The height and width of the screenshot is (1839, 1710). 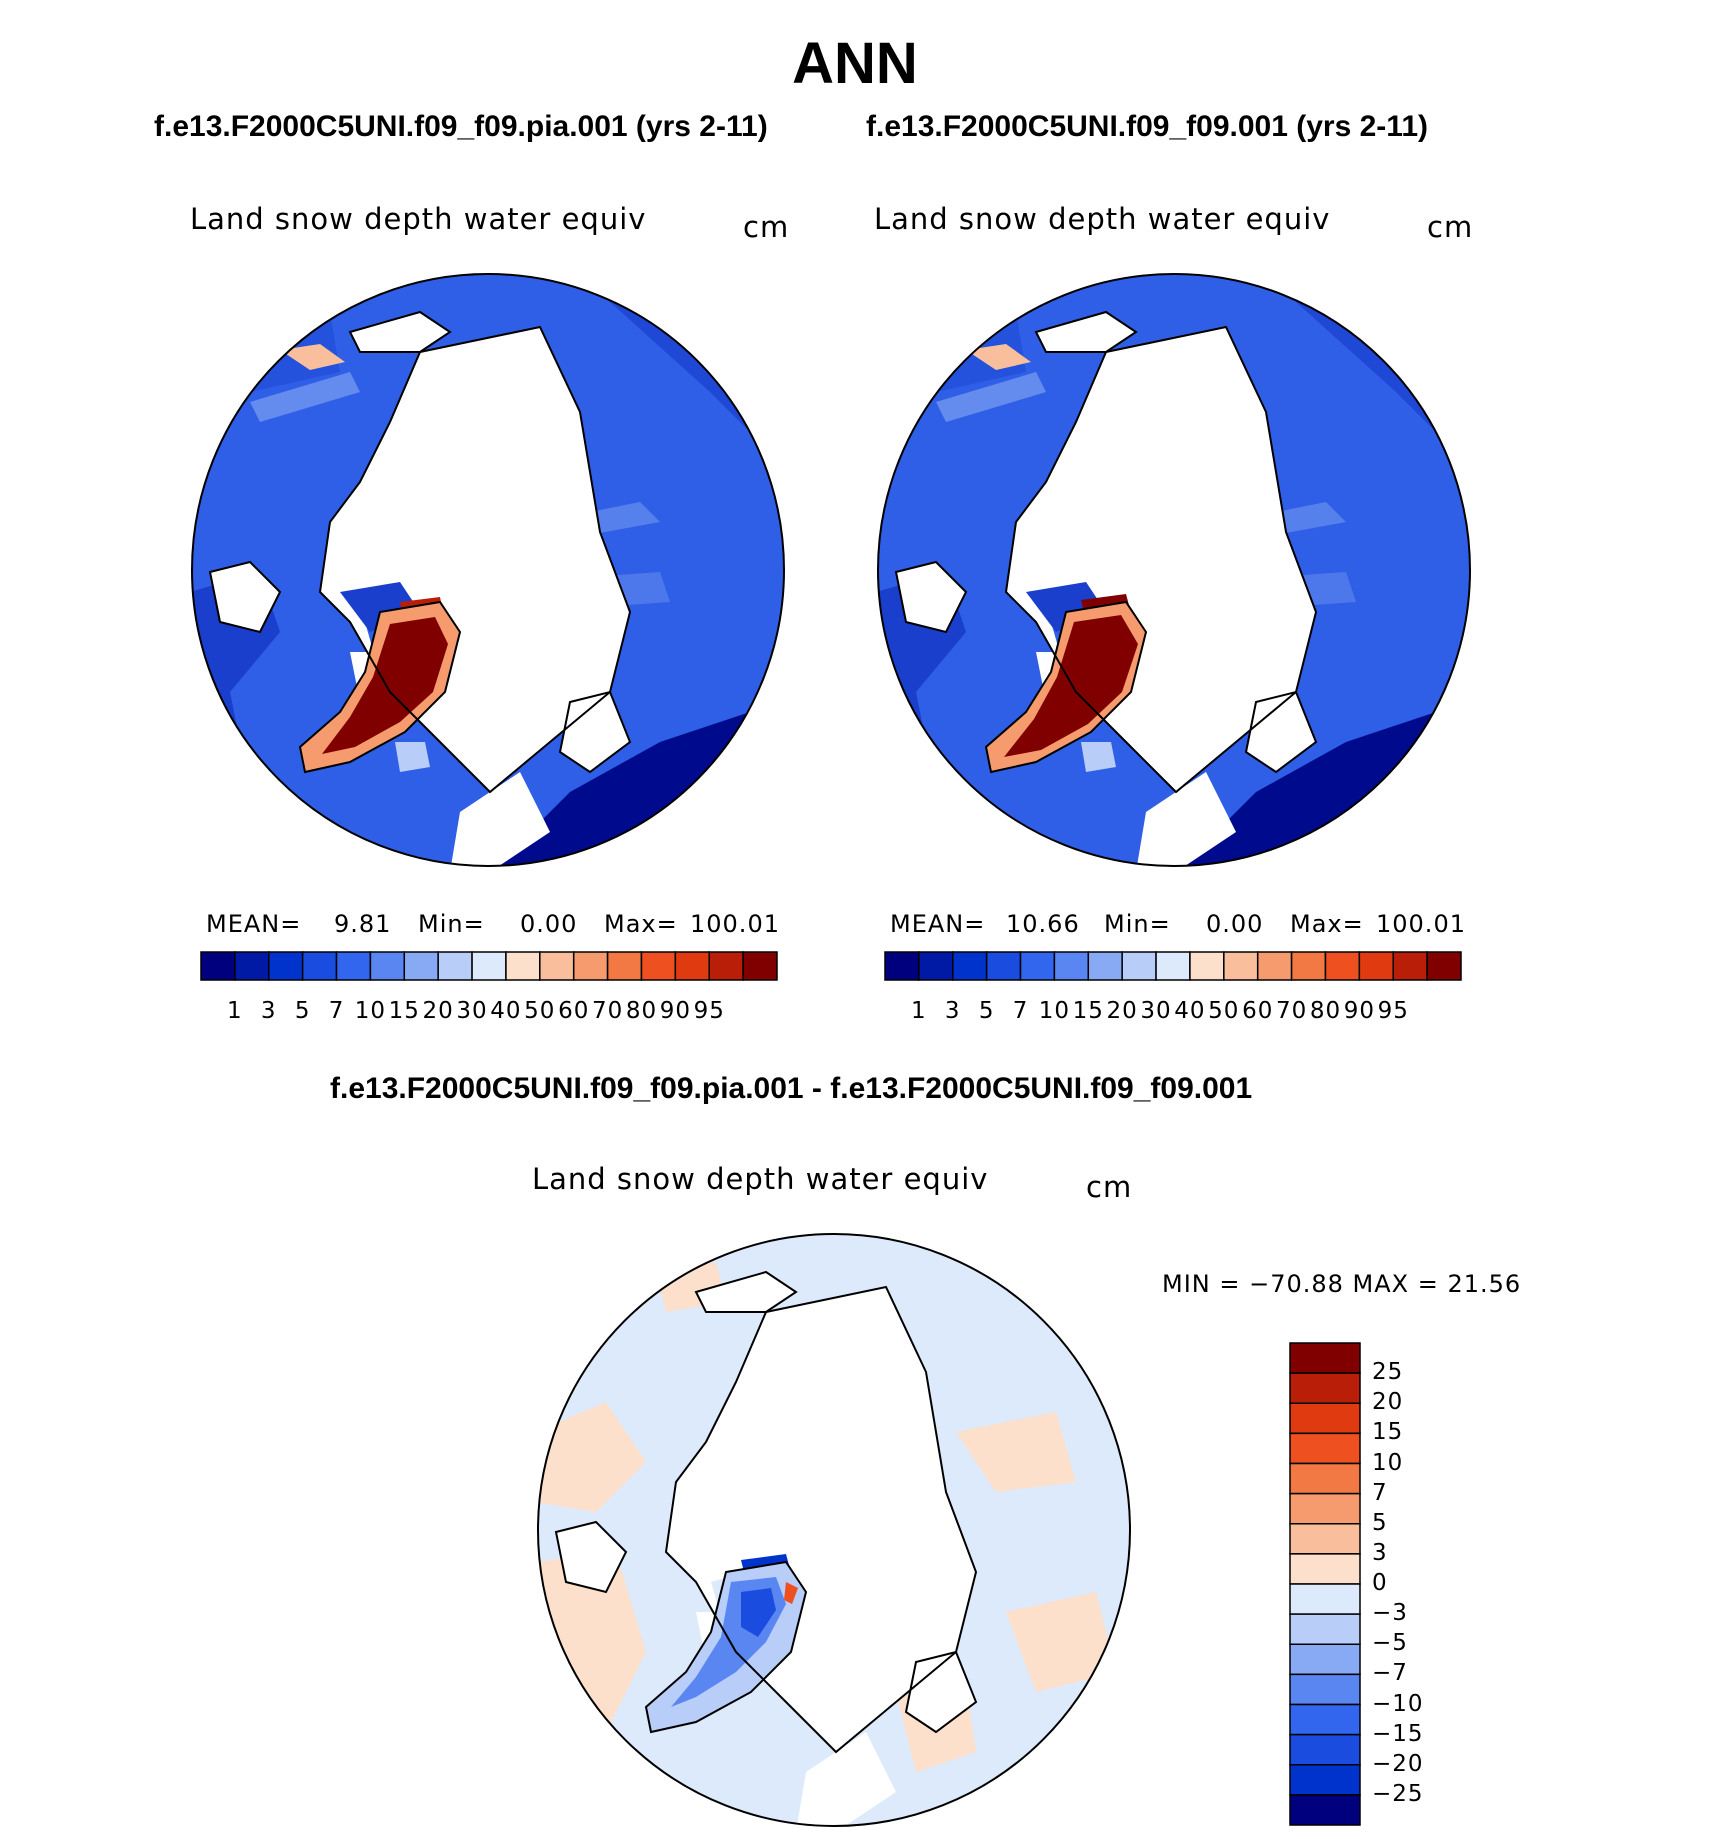 I want to click on difference-colorbar-tick-label: −20, so click(x=1398, y=1763).